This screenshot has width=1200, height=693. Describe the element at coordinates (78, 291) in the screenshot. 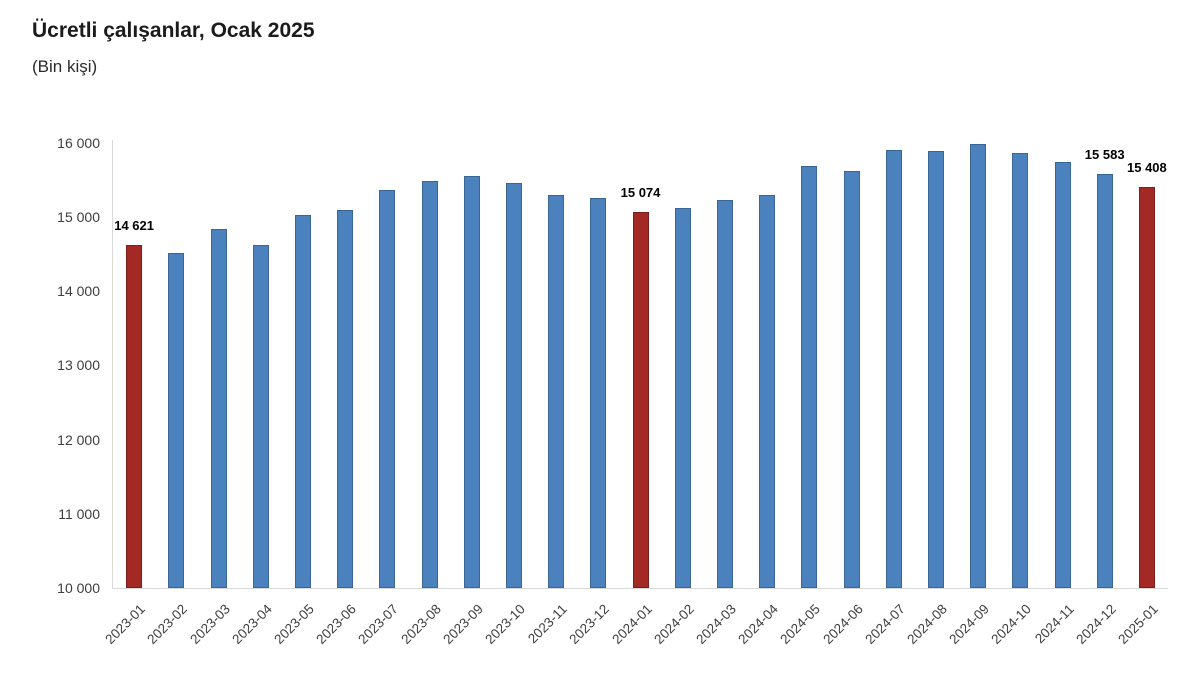

I see `y-tick-14000: 14 000` at that location.